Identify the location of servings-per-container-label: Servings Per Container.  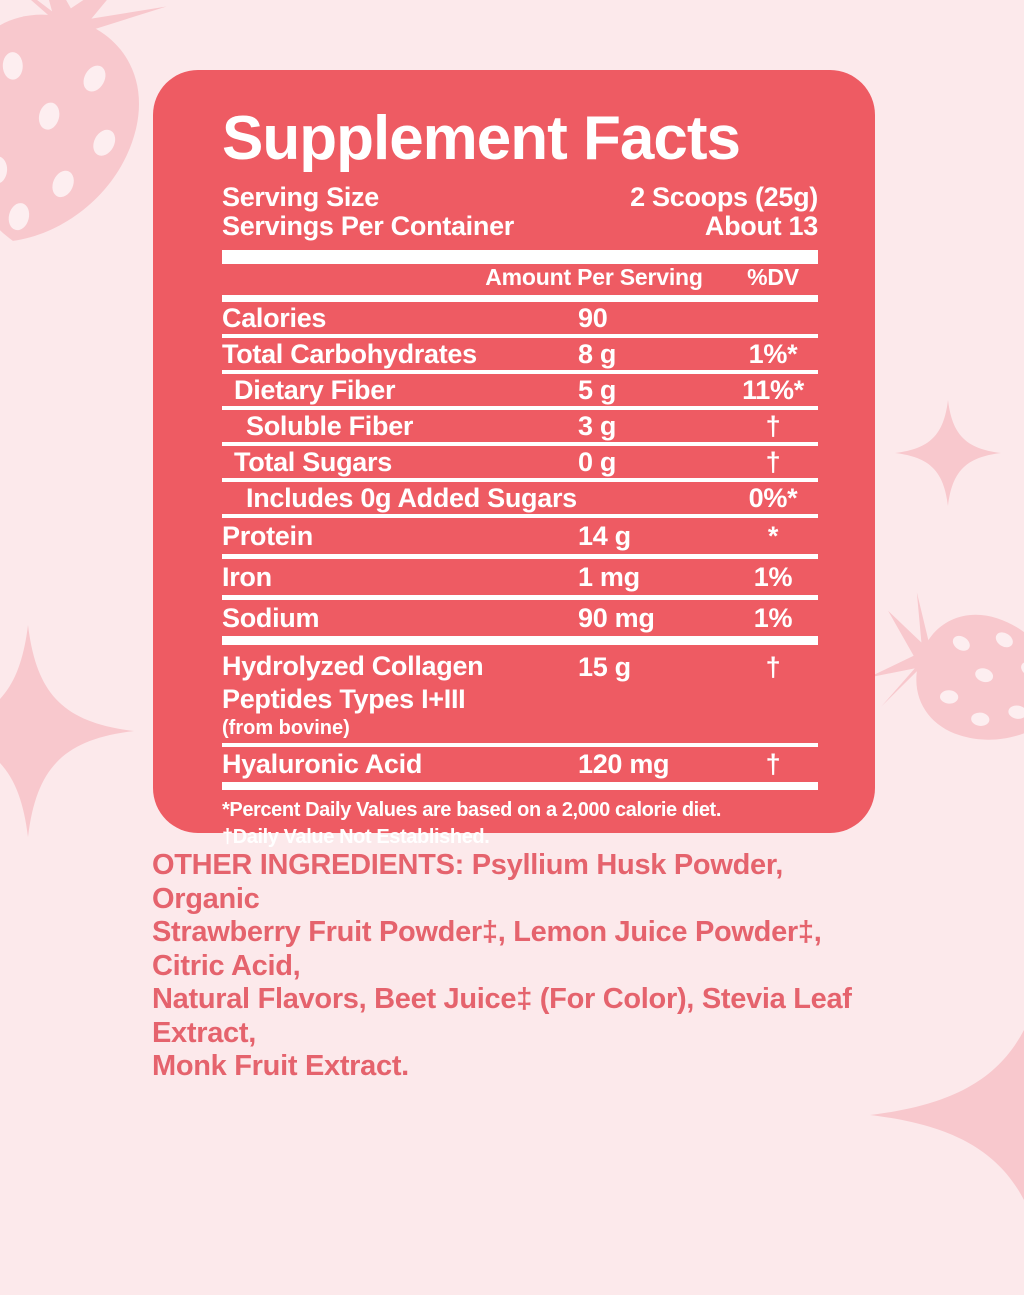
(368, 226).